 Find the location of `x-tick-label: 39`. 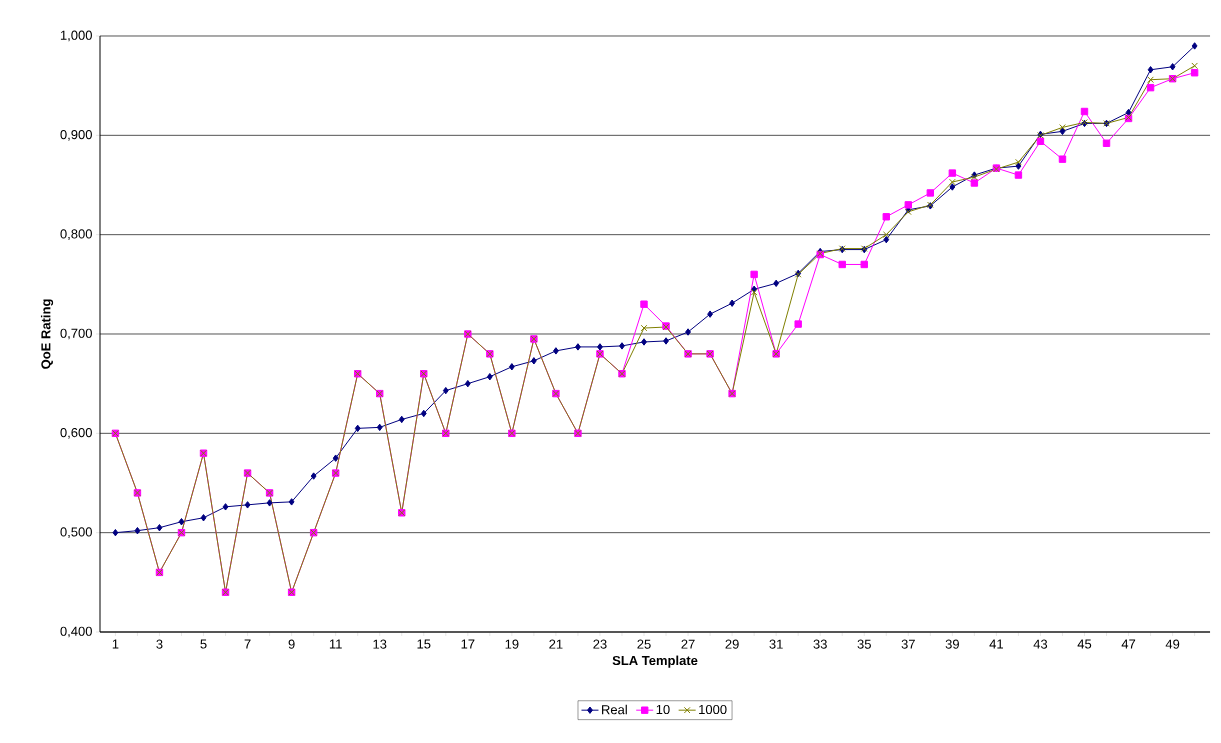

x-tick-label: 39 is located at coordinates (952, 644).